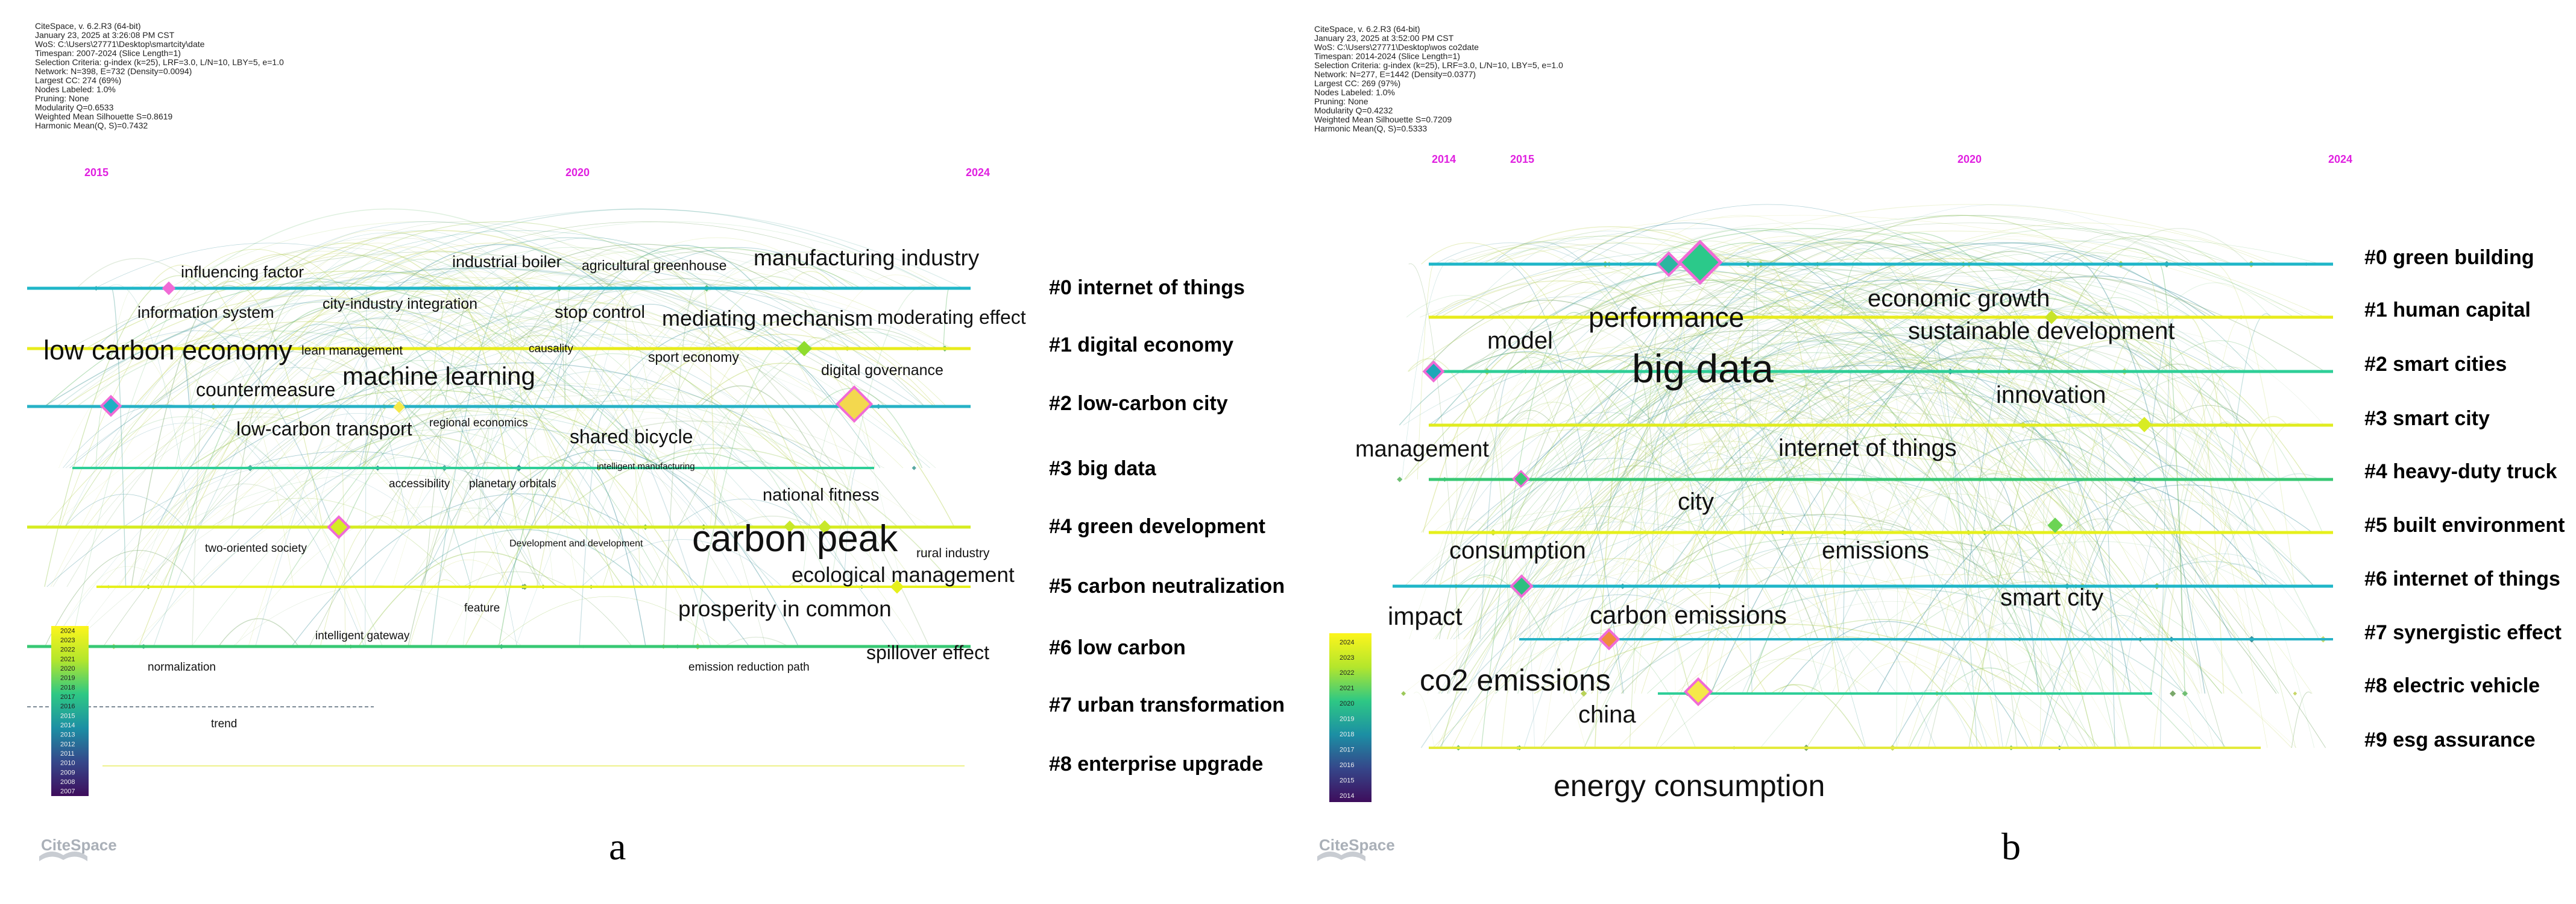  I want to click on book-icon, so click(63, 856).